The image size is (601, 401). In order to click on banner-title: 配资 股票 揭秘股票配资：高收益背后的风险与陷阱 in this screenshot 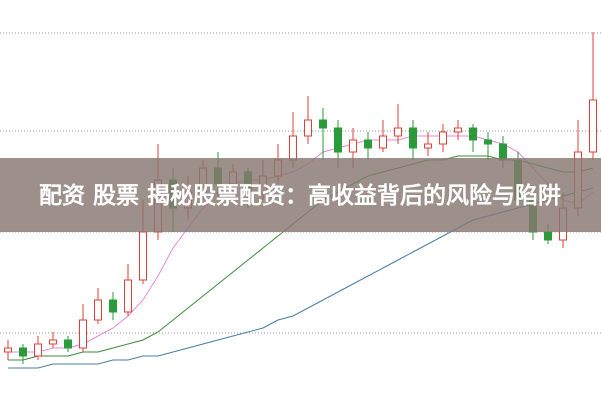, I will do `click(300, 195)`.